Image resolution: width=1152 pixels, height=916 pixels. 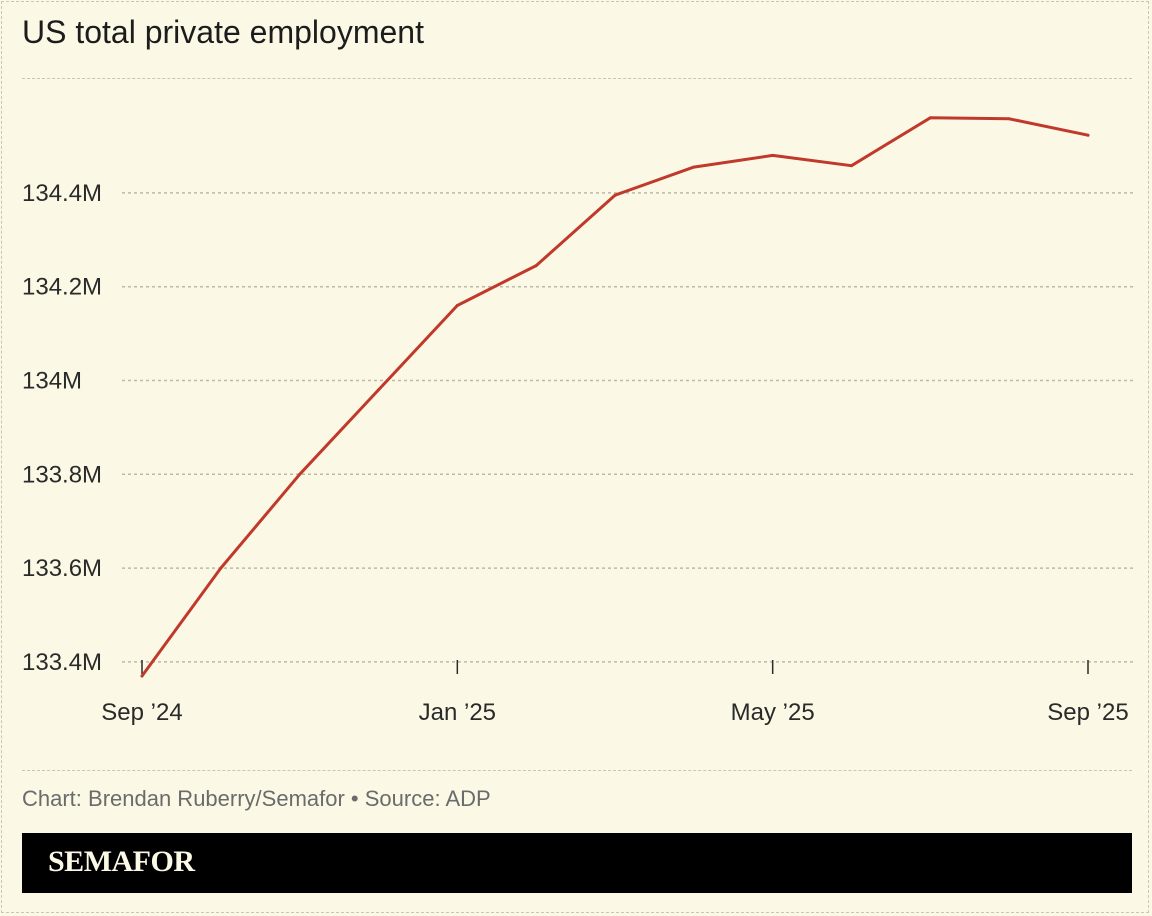 I want to click on x-tick-label: Sep ’25, so click(x=1087, y=712).